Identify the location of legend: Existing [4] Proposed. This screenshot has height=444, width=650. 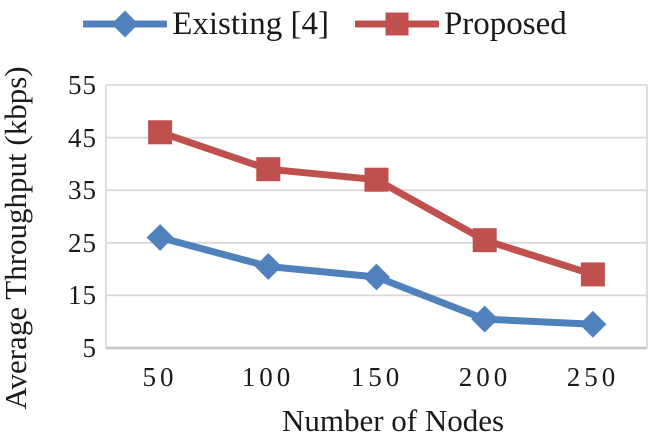
(325, 24).